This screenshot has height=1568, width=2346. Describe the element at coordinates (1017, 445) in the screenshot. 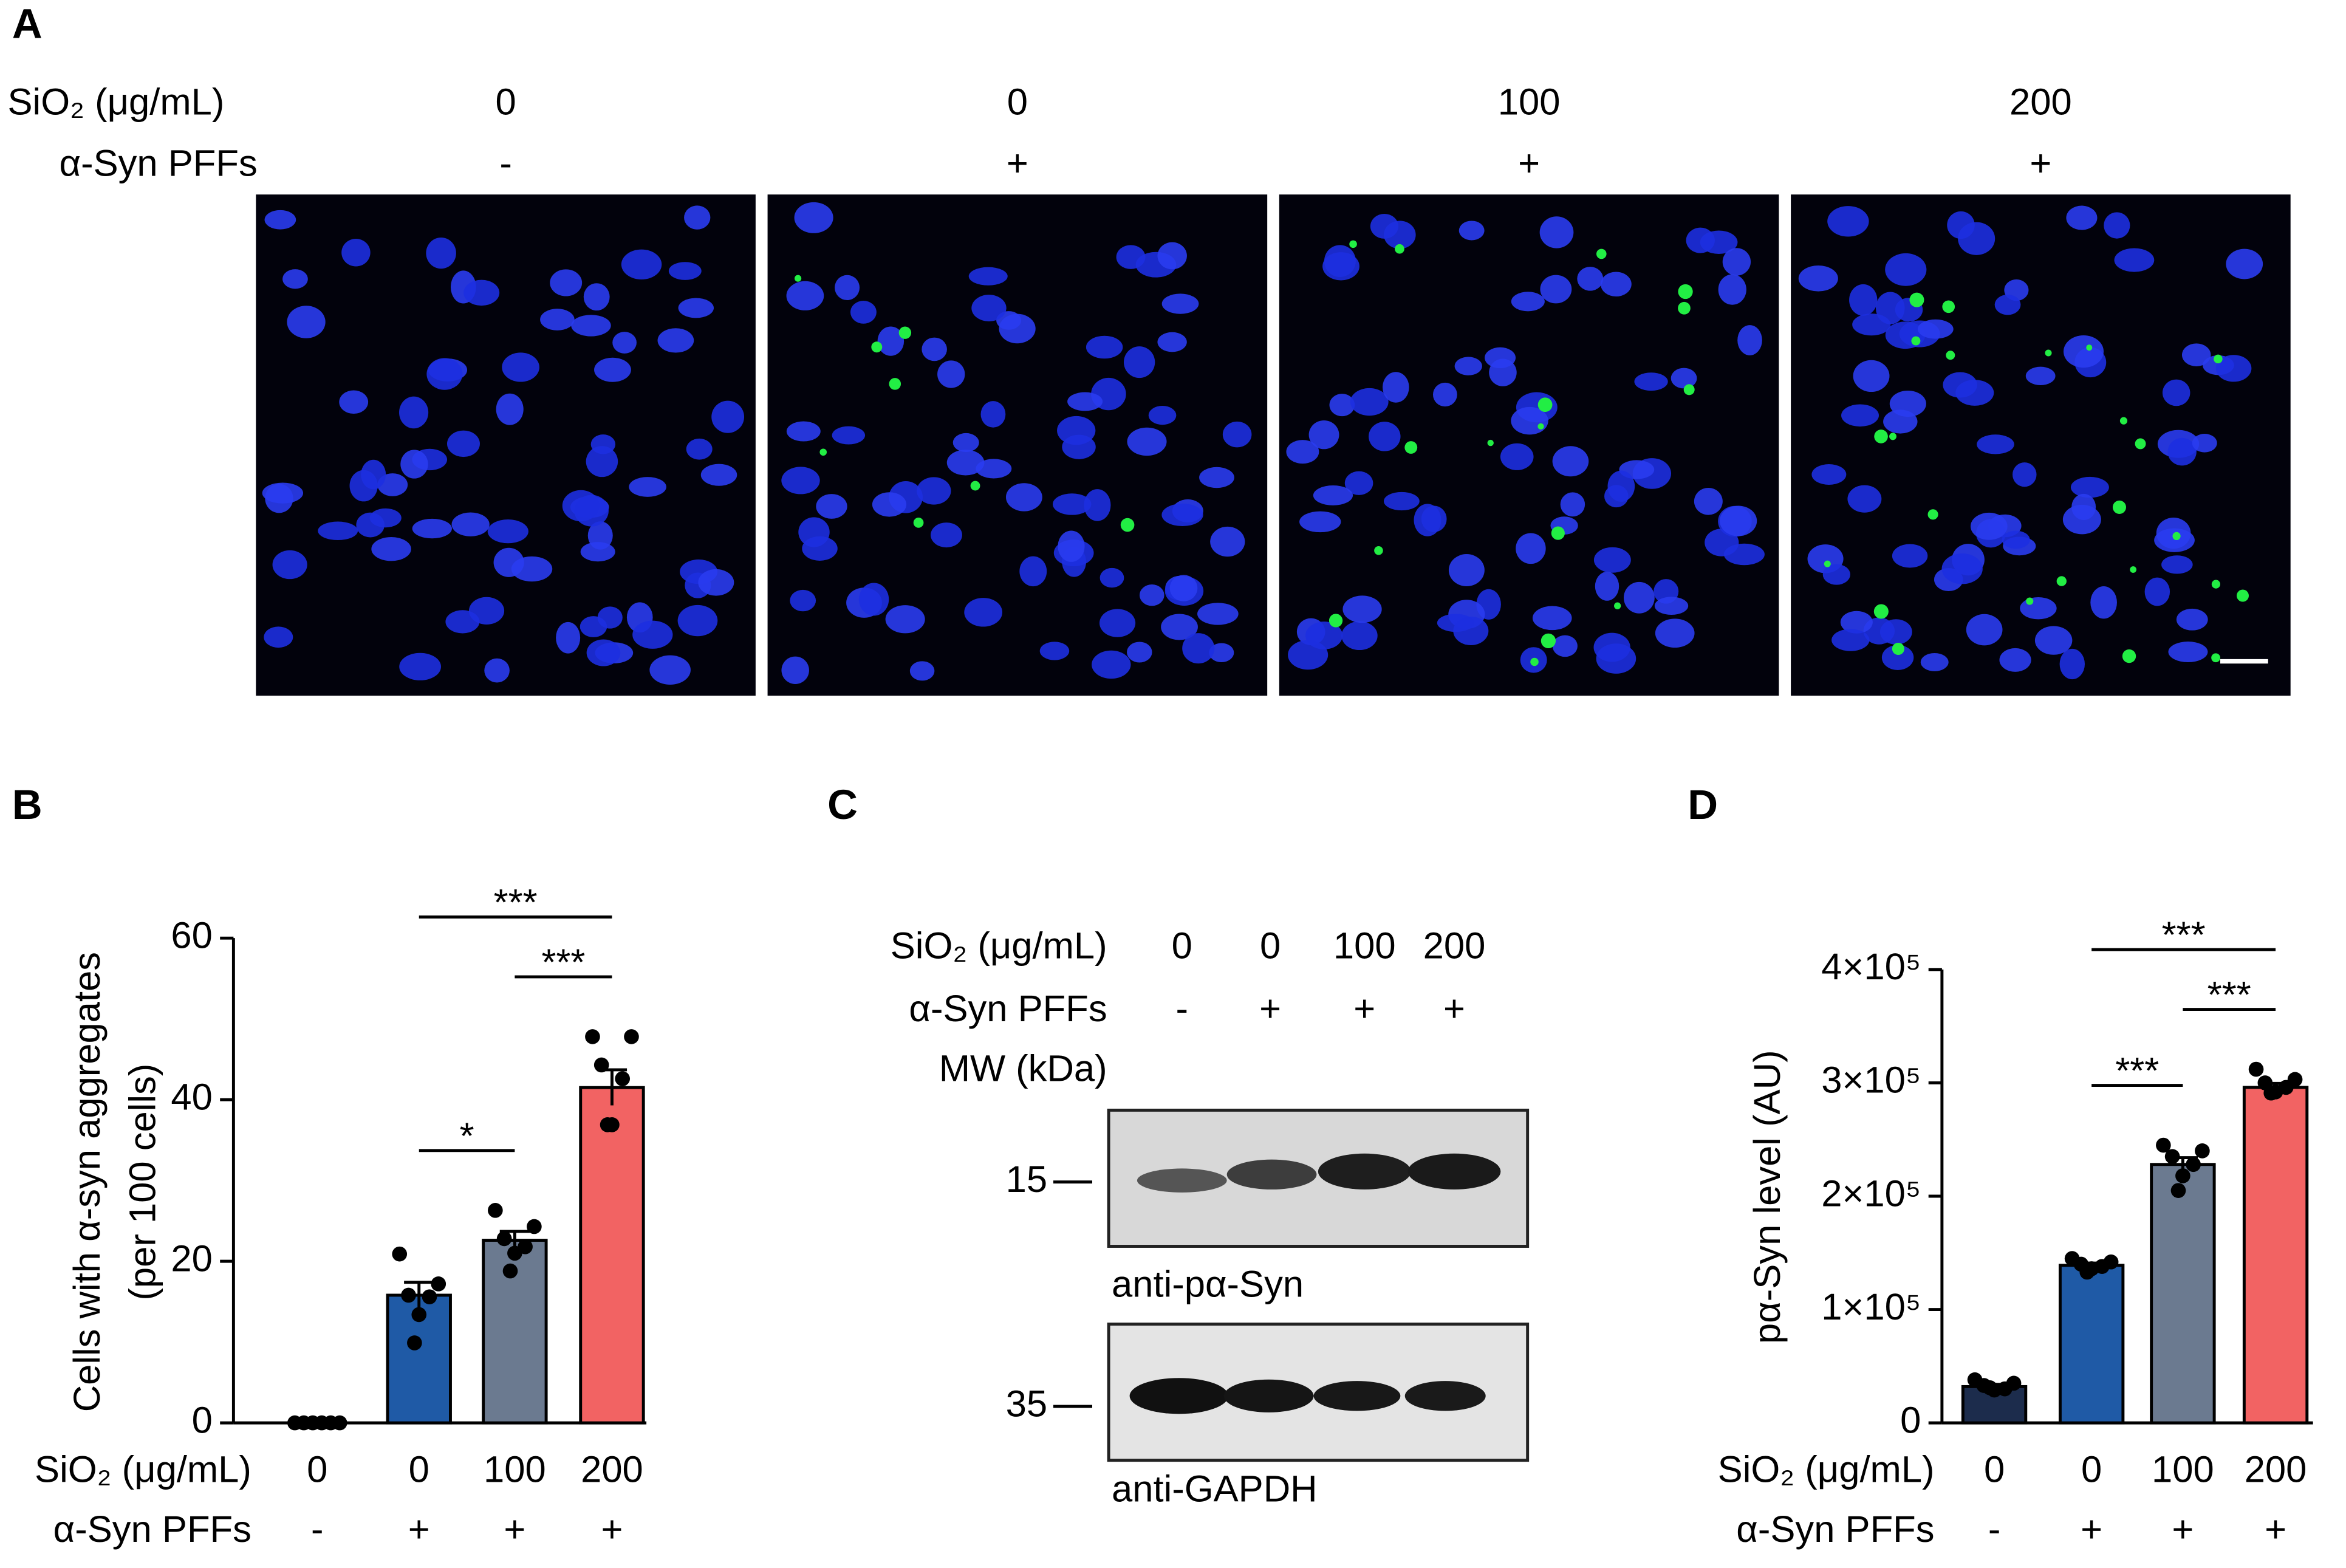

I see `micrograph` at that location.